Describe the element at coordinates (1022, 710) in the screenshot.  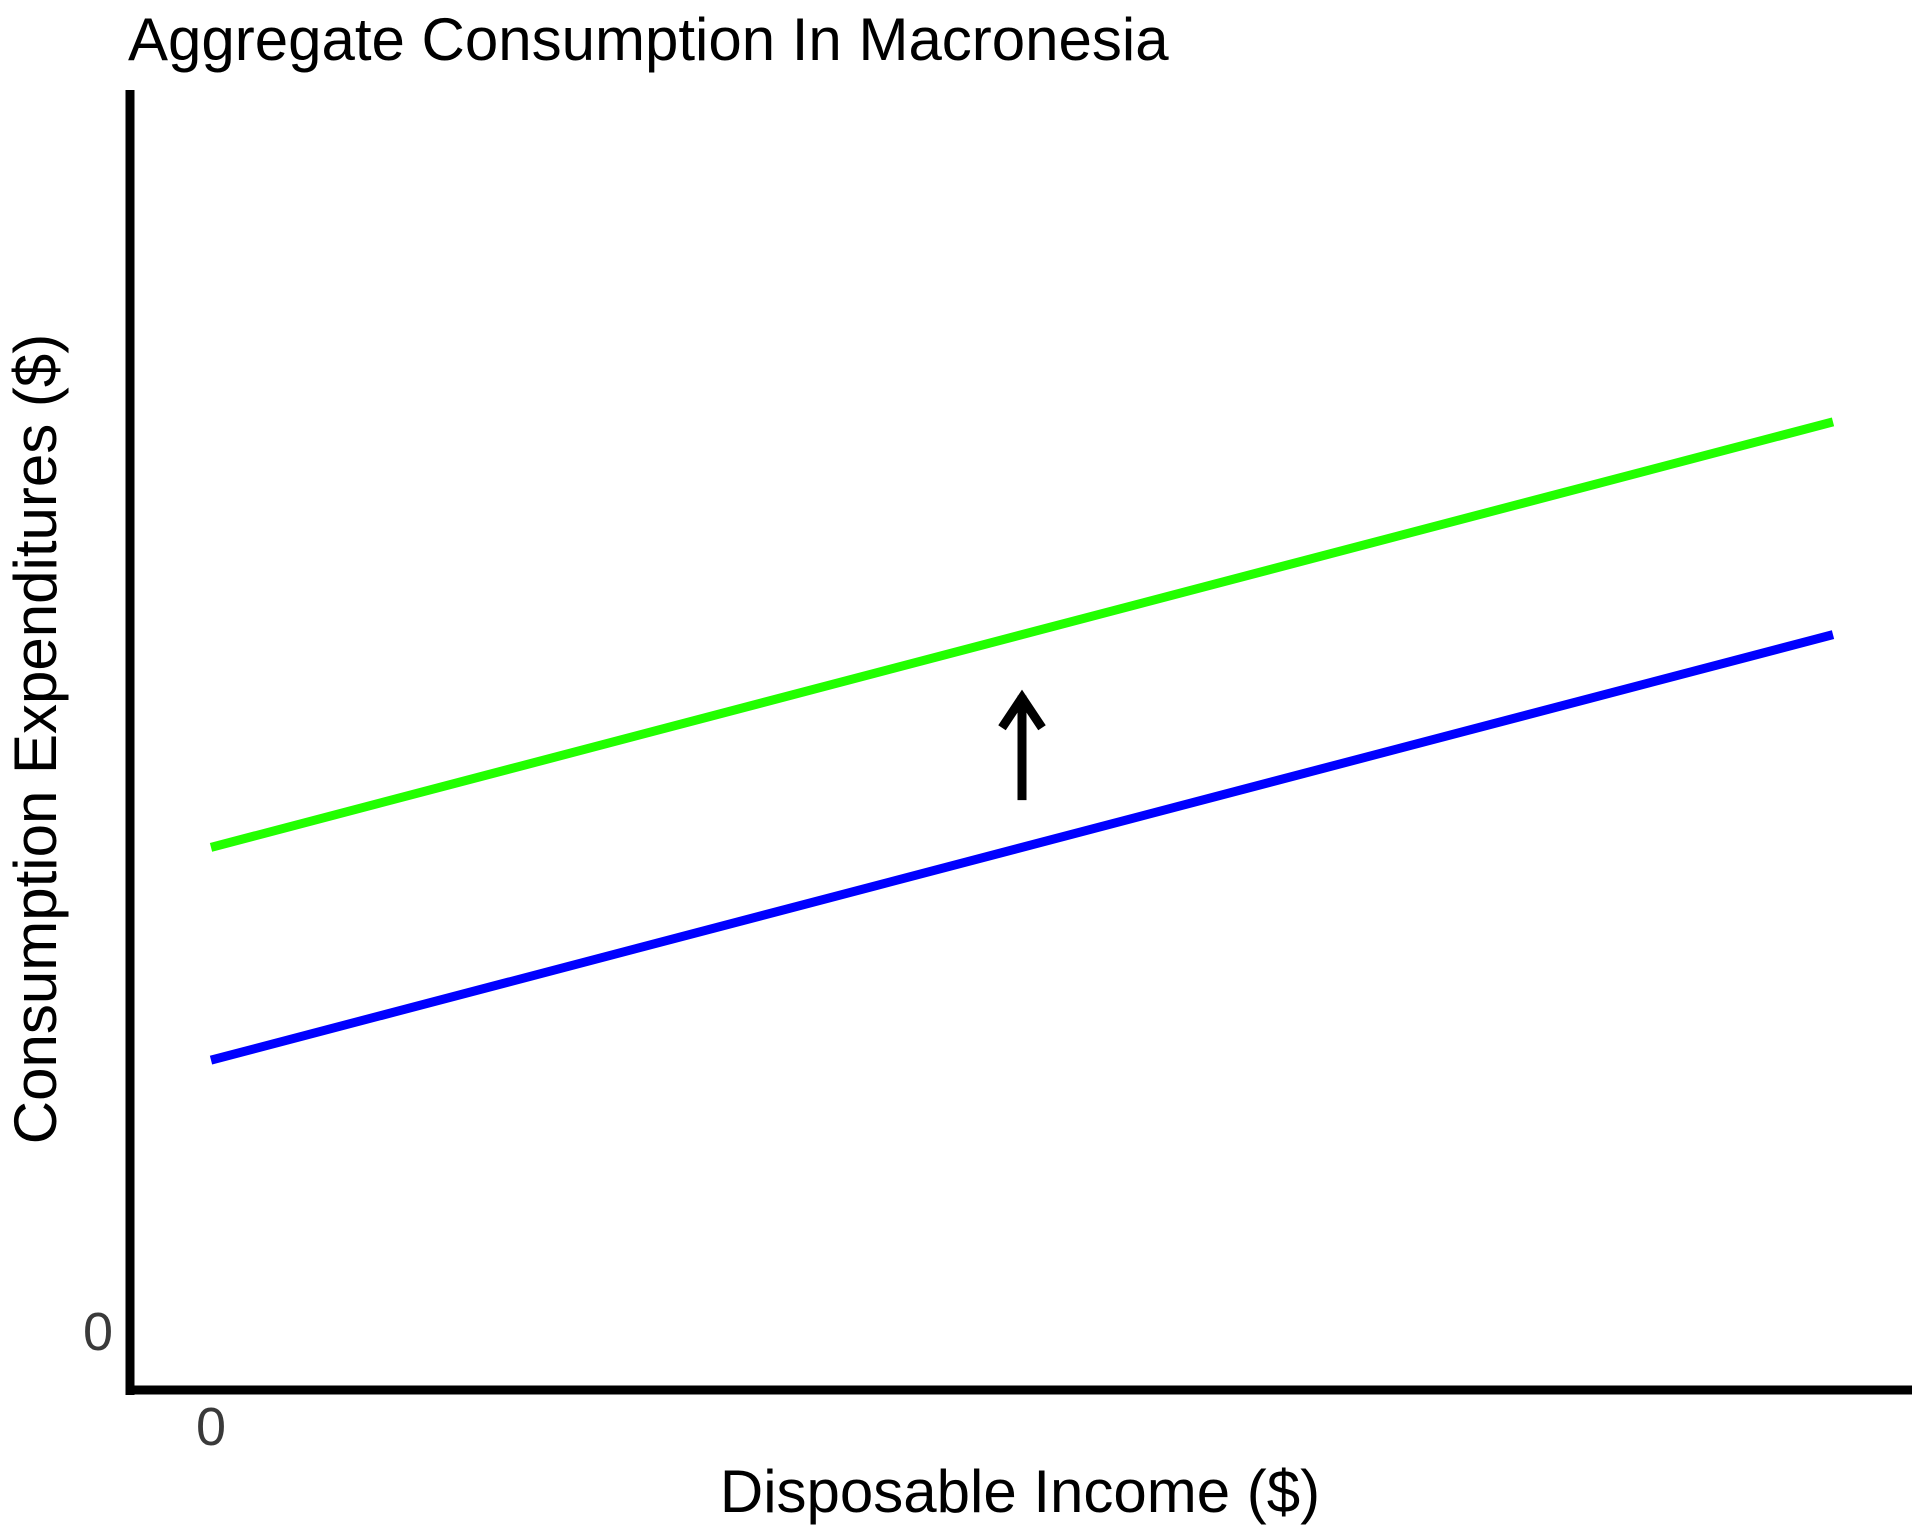
I see `shift-arrow-head` at that location.